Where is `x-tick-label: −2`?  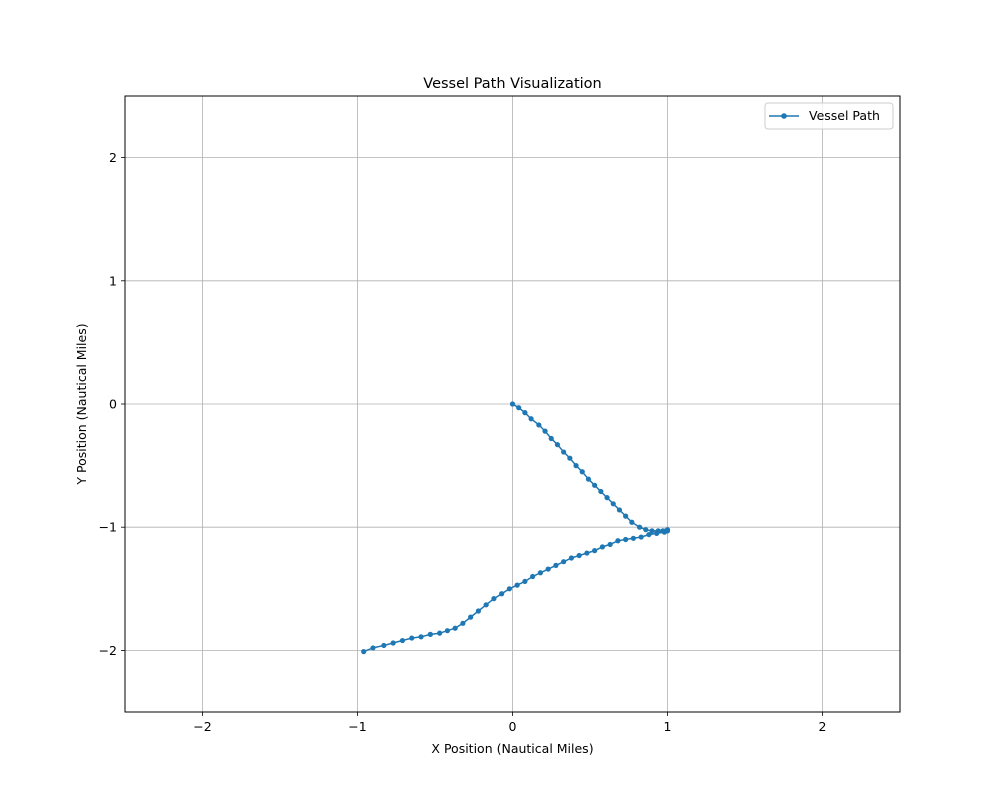 x-tick-label: −2 is located at coordinates (202, 726).